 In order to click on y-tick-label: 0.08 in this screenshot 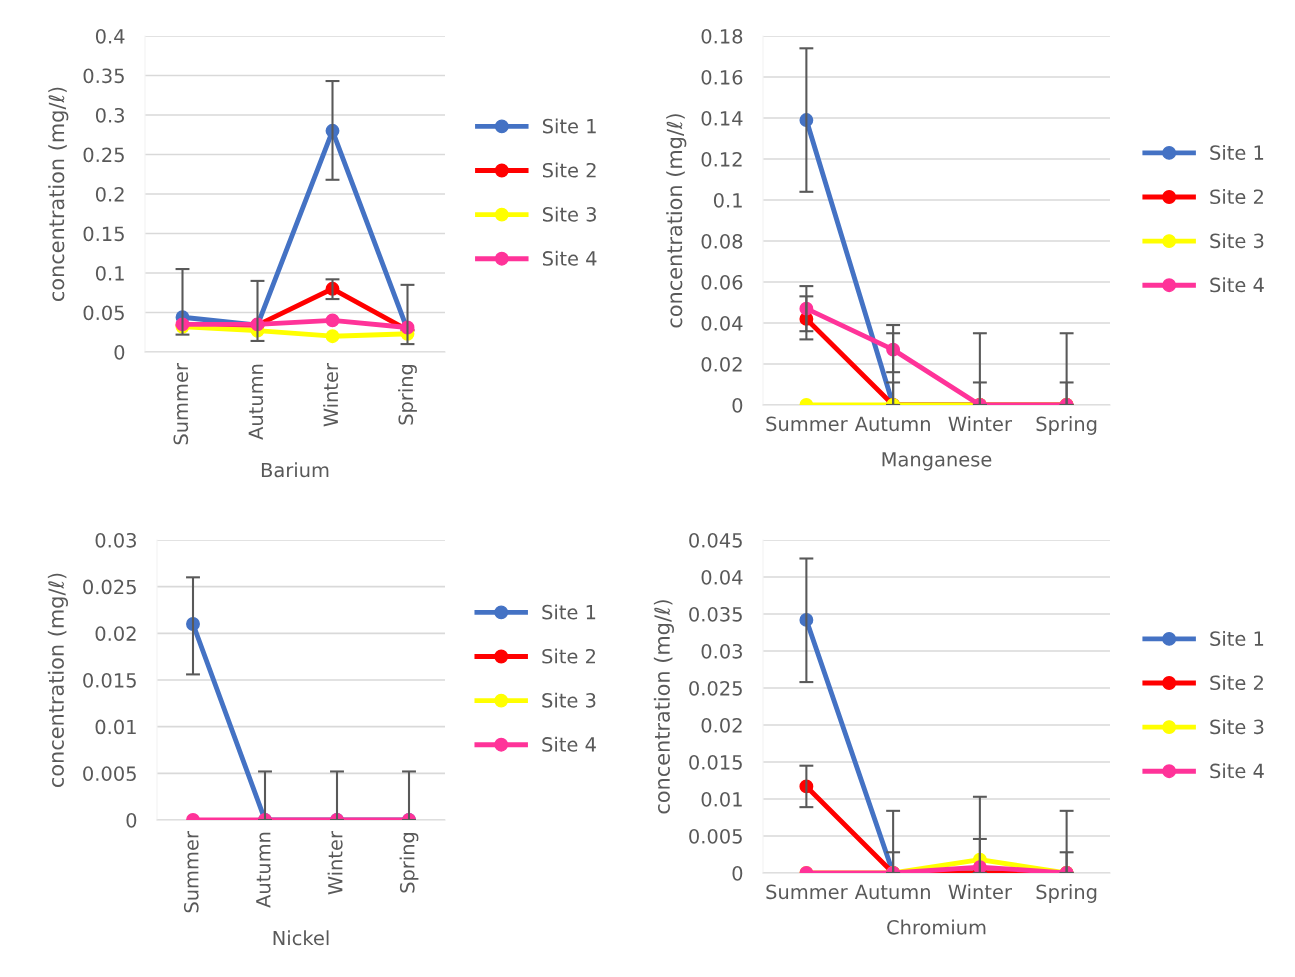, I will do `click(722, 241)`.